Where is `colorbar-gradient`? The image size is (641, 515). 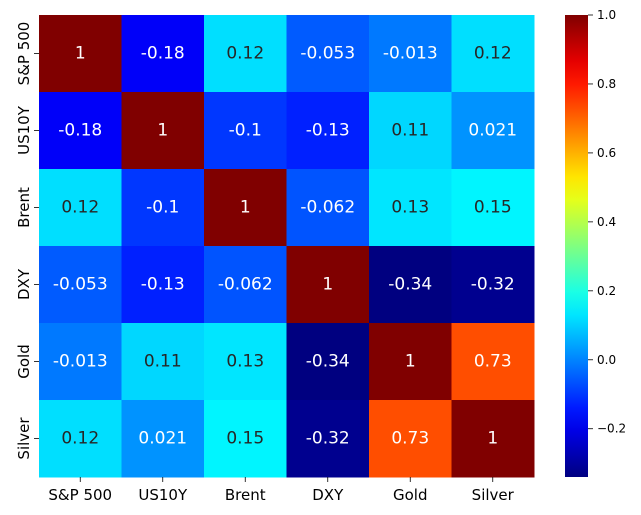
colorbar-gradient is located at coordinates (576, 246).